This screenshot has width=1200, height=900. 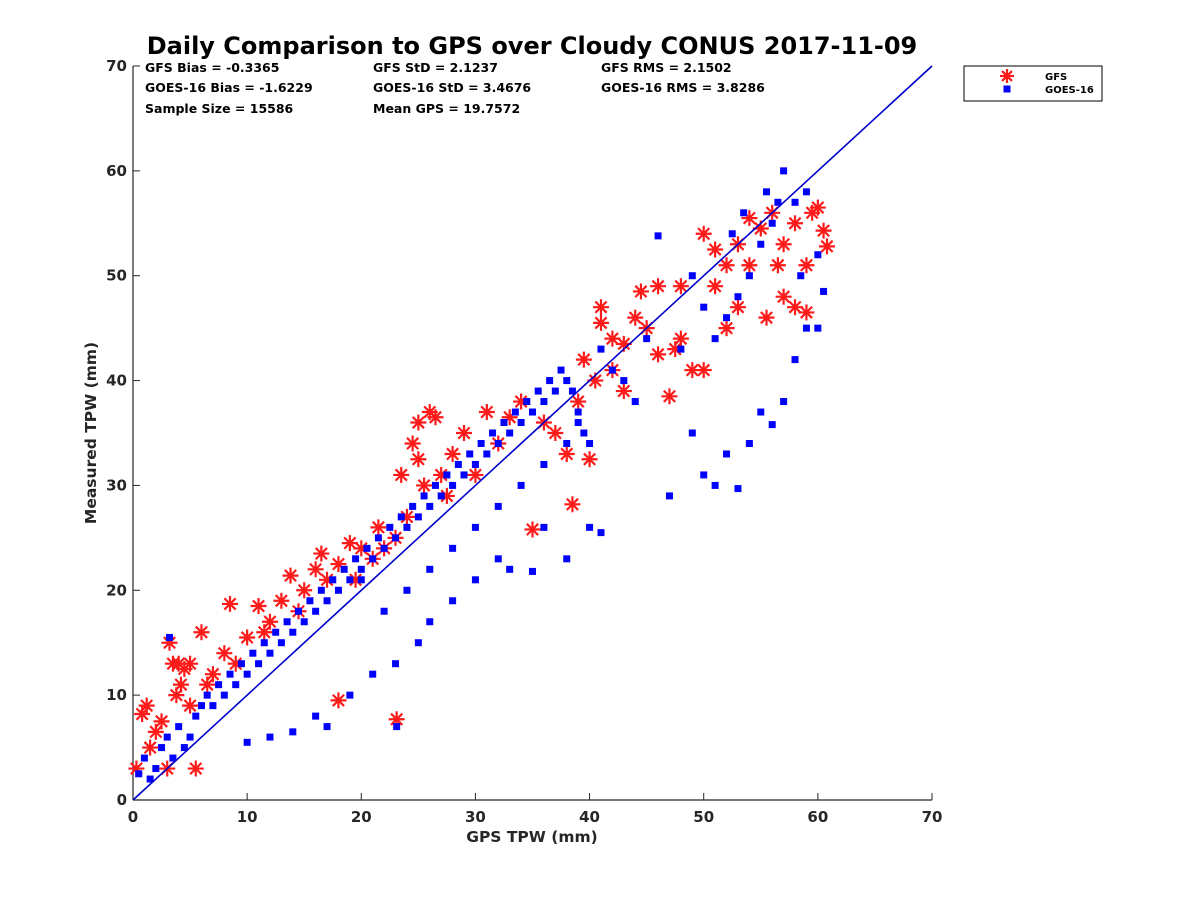 What do you see at coordinates (1056, 77) in the screenshot?
I see `legend-label-gfs: GFS` at bounding box center [1056, 77].